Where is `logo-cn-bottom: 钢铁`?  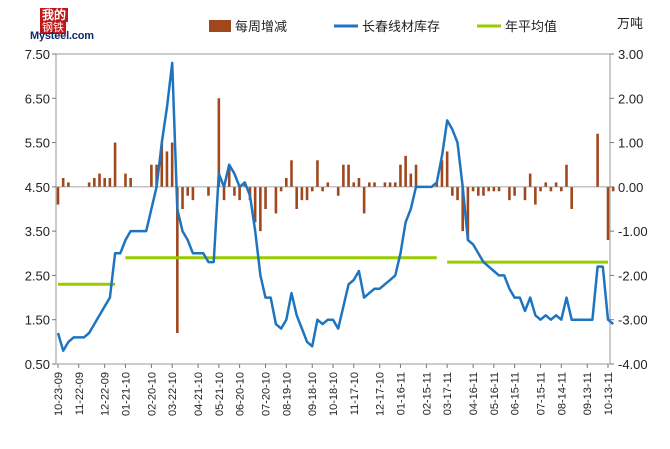 logo-cn-bottom: 钢铁 is located at coordinates (53, 27).